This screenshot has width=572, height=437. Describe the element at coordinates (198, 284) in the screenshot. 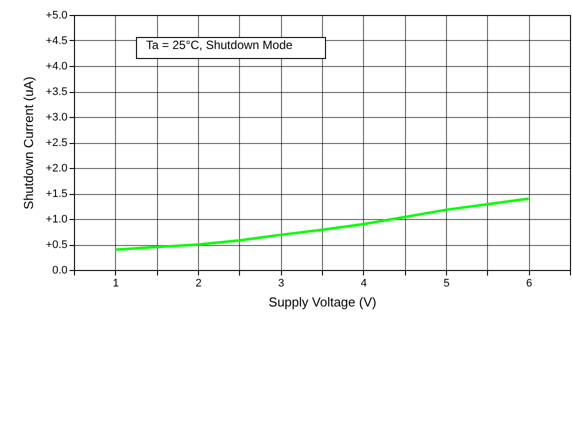

I see `x-tick-label: 2` at that location.